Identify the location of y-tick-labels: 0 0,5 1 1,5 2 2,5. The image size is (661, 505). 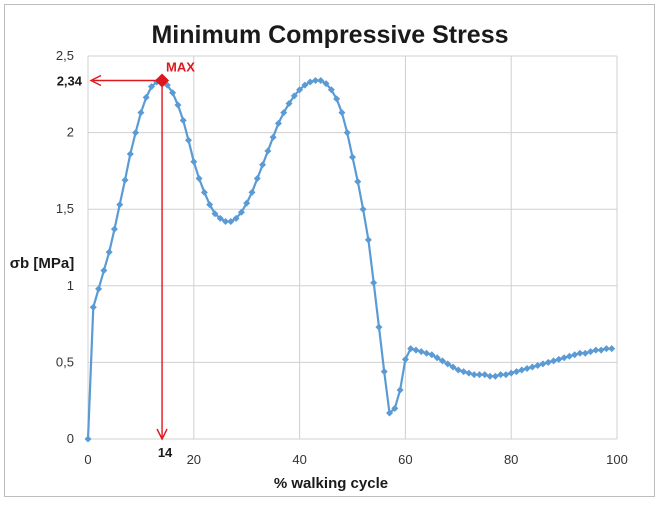
(65, 247).